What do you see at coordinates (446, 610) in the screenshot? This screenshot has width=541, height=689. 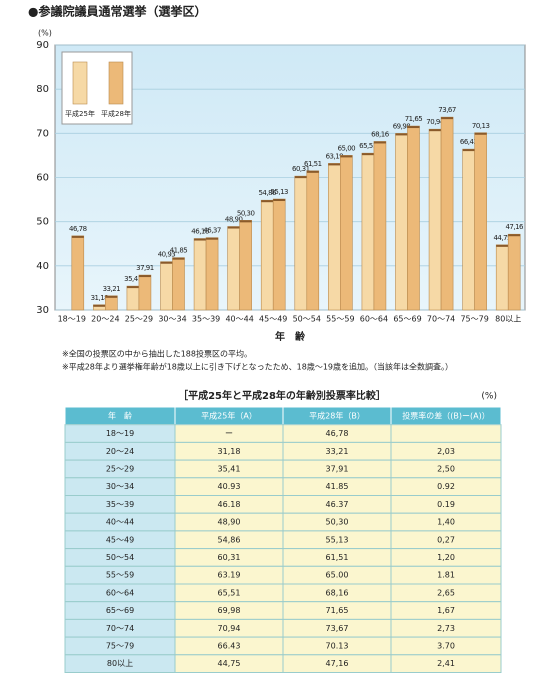 I see `cell-text: 1,67` at bounding box center [446, 610].